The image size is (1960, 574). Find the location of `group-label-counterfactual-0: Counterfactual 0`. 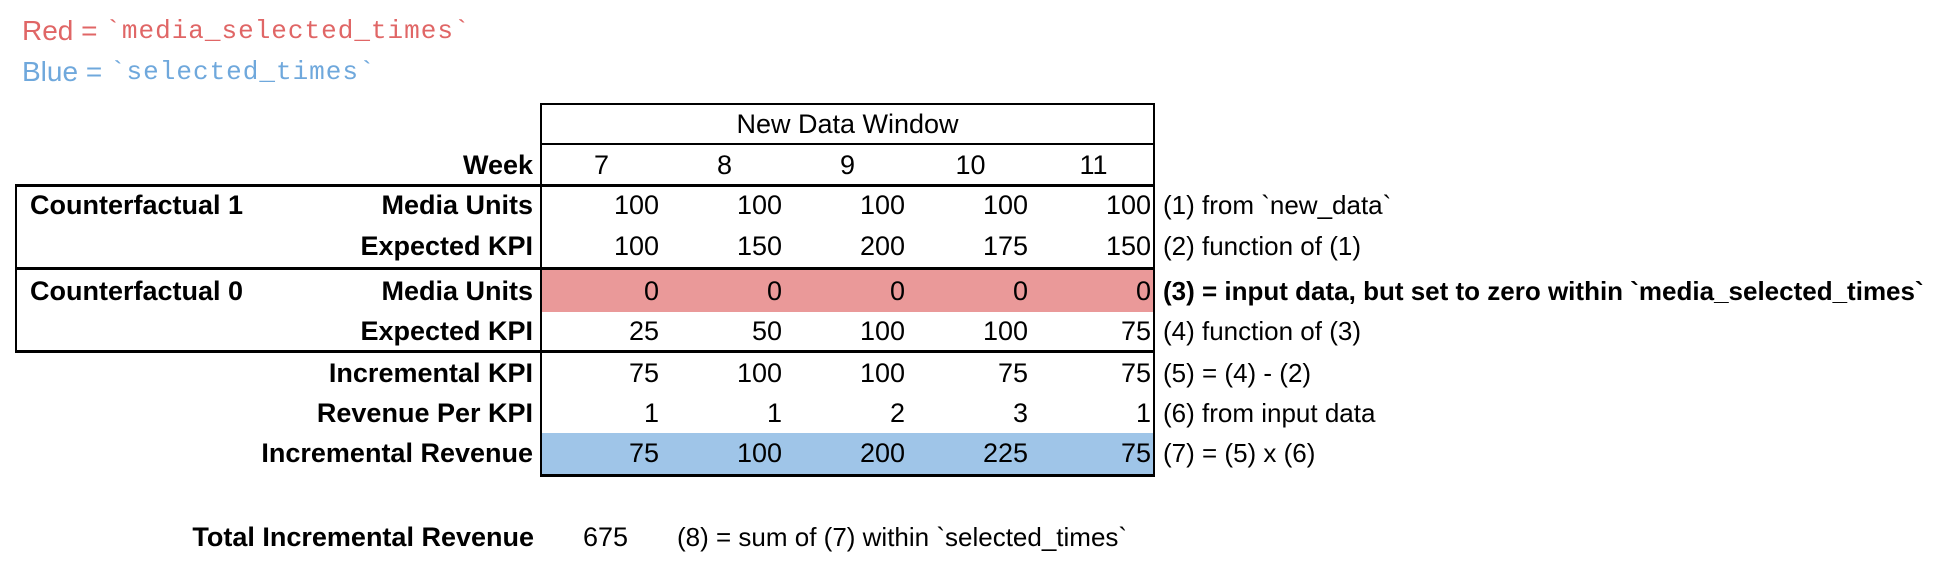

group-label-counterfactual-0: Counterfactual 0 is located at coordinates (137, 290).